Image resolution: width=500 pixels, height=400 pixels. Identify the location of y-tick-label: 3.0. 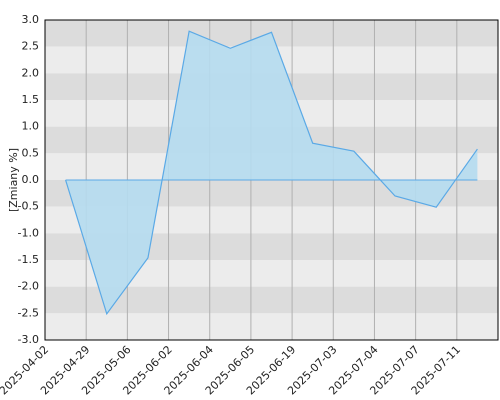
(31, 19).